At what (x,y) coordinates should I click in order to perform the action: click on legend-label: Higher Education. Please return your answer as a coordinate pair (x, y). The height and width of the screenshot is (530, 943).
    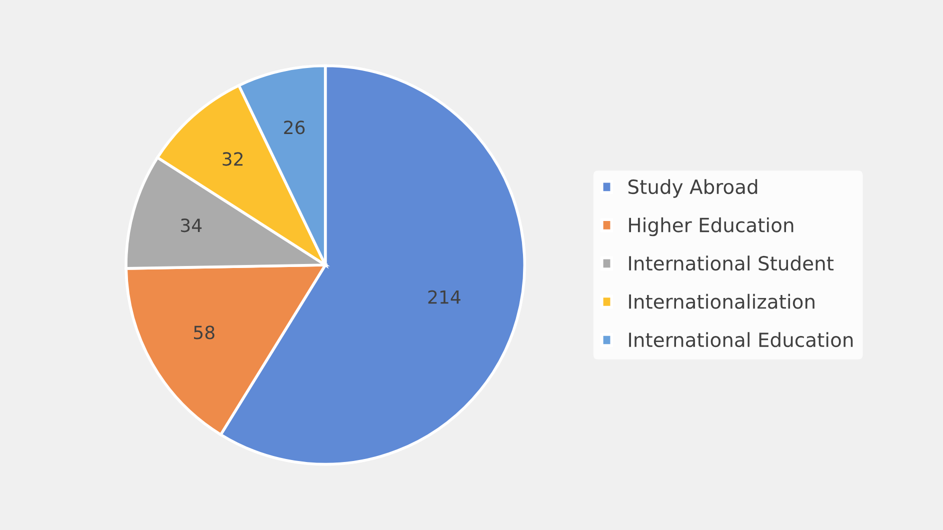
    Looking at the image, I should click on (711, 226).